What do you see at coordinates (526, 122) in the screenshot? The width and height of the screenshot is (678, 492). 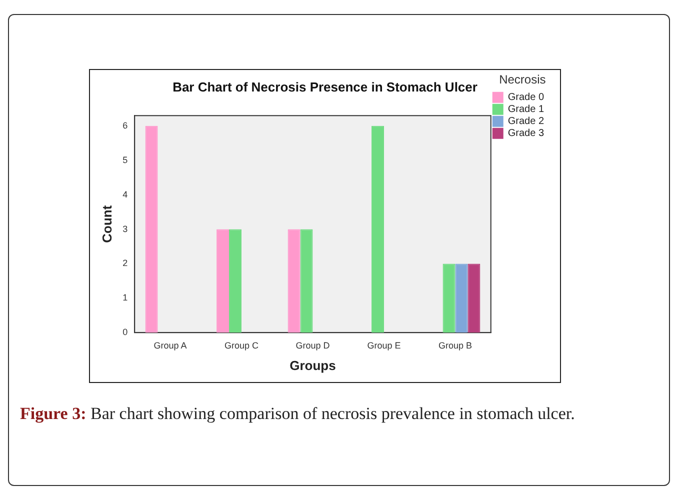 I see `legend-label: Grade 2` at bounding box center [526, 122].